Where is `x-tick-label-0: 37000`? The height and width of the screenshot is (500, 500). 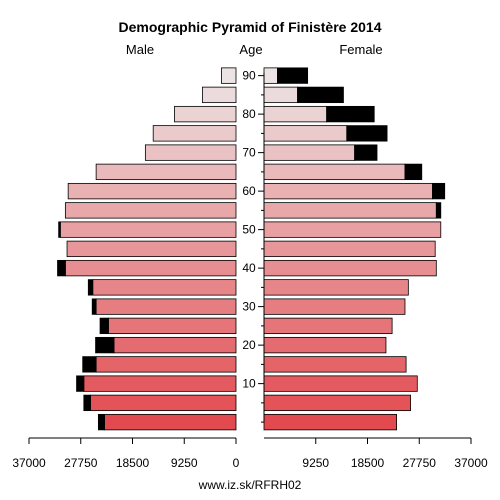
x-tick-label-0: 37000 is located at coordinates (29, 463).